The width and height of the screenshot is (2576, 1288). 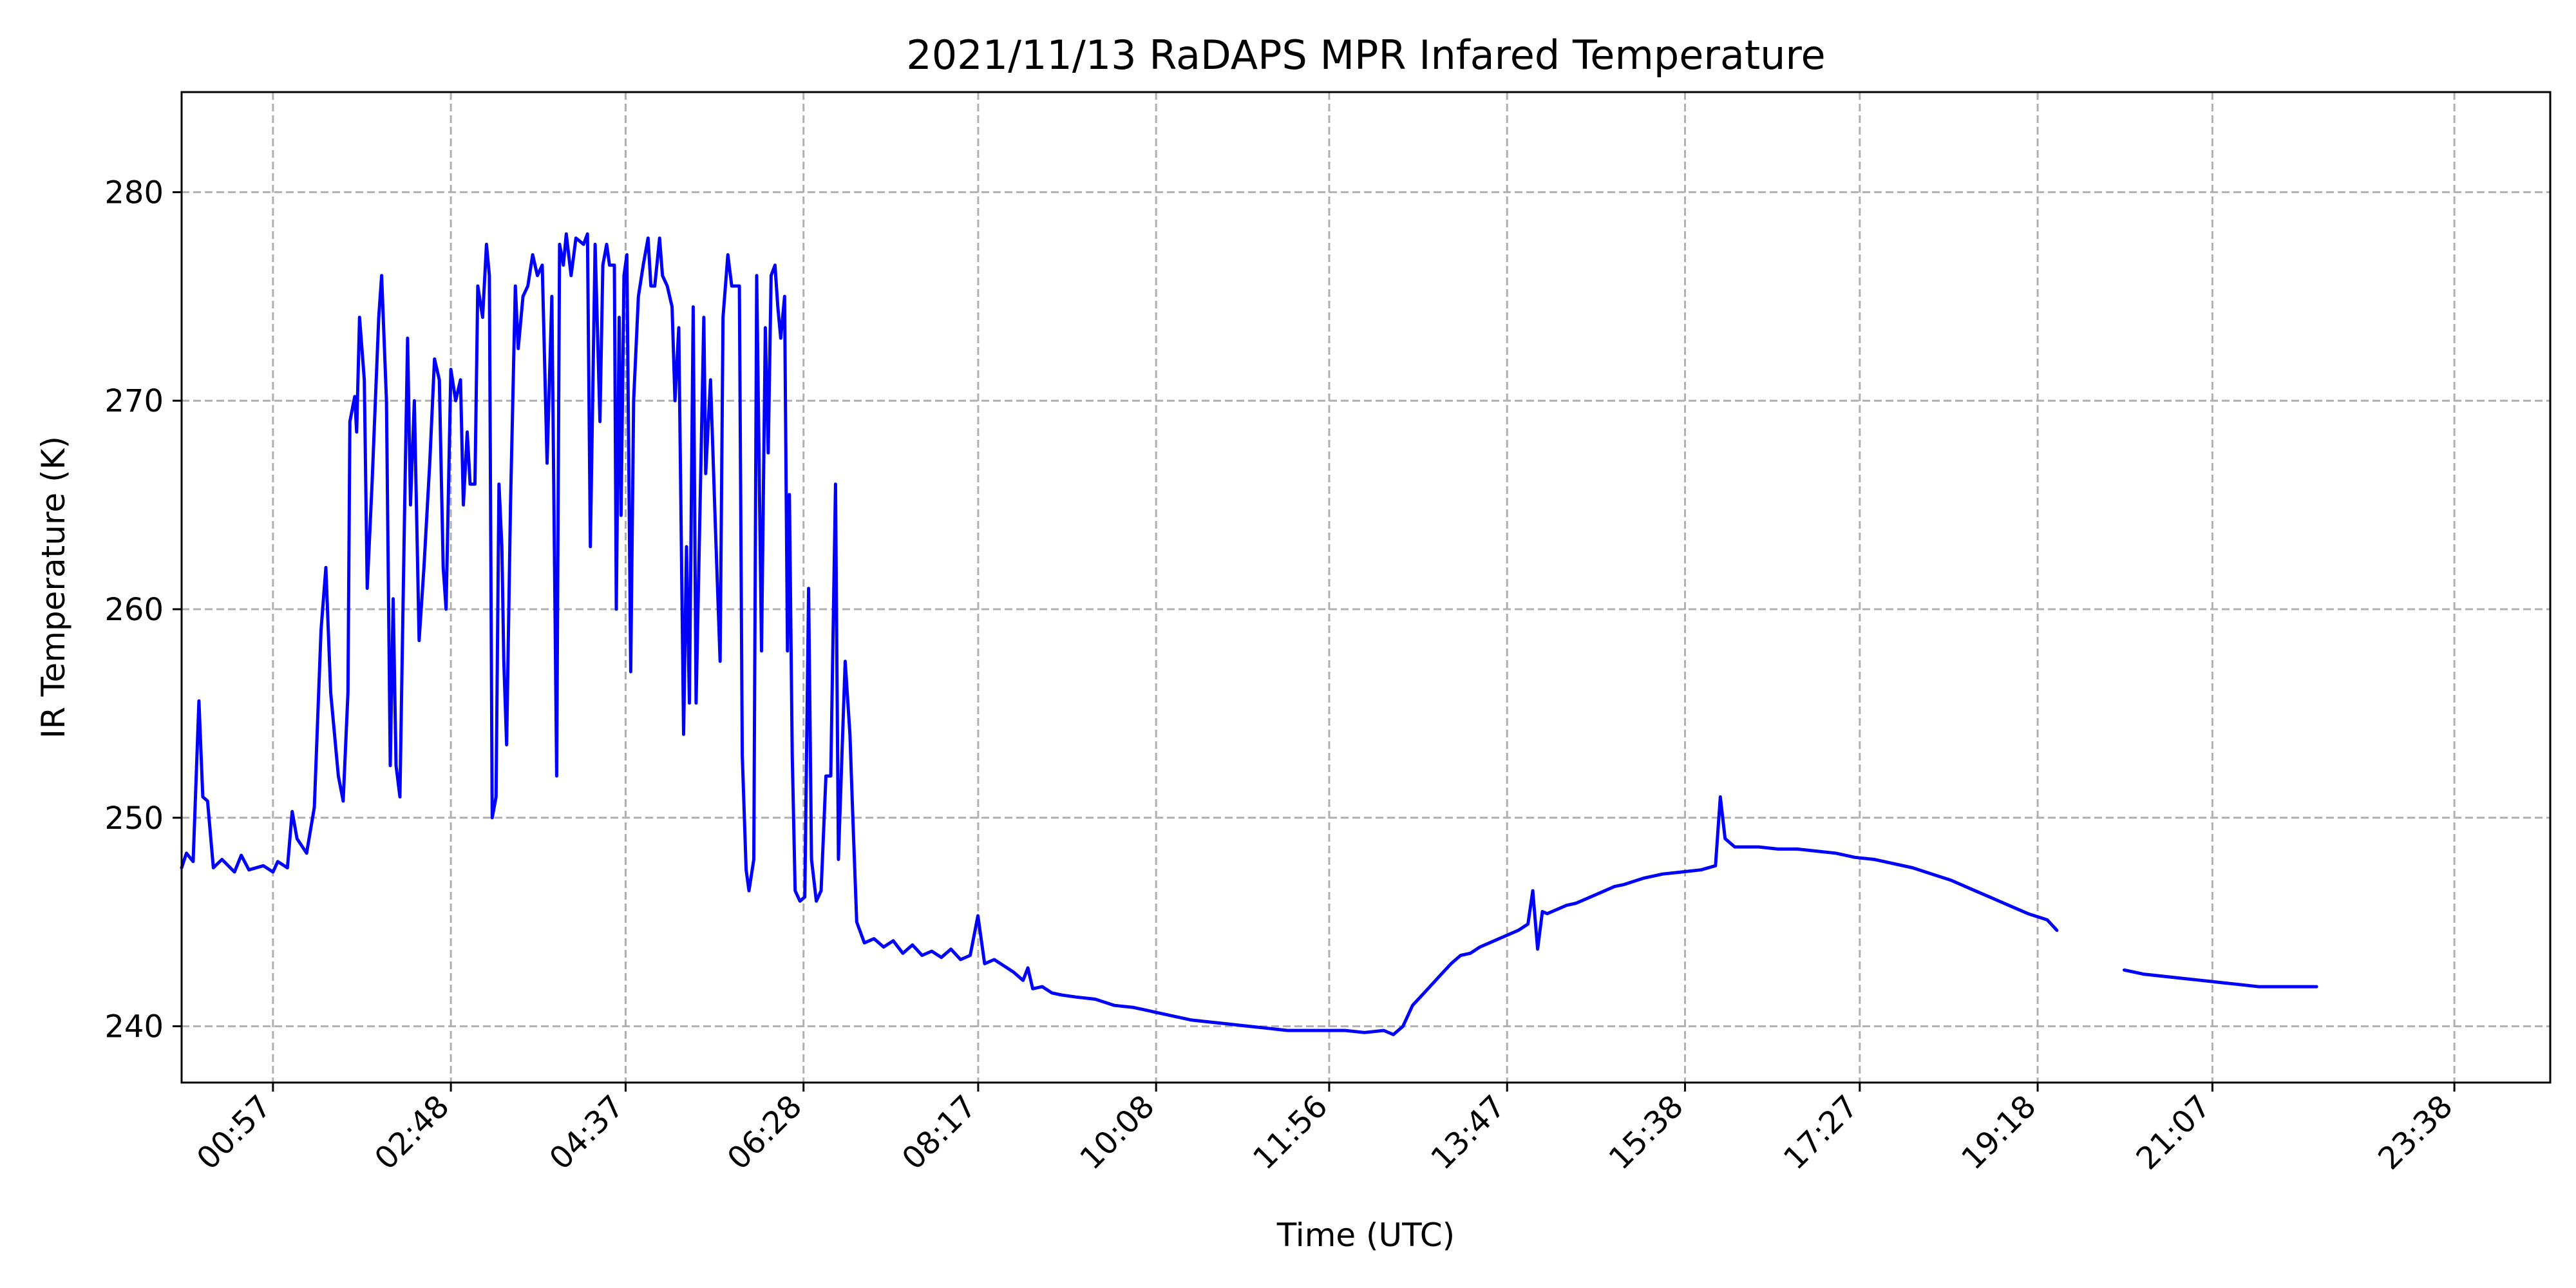 I want to click on y-tick-label: 270, so click(x=134, y=401).